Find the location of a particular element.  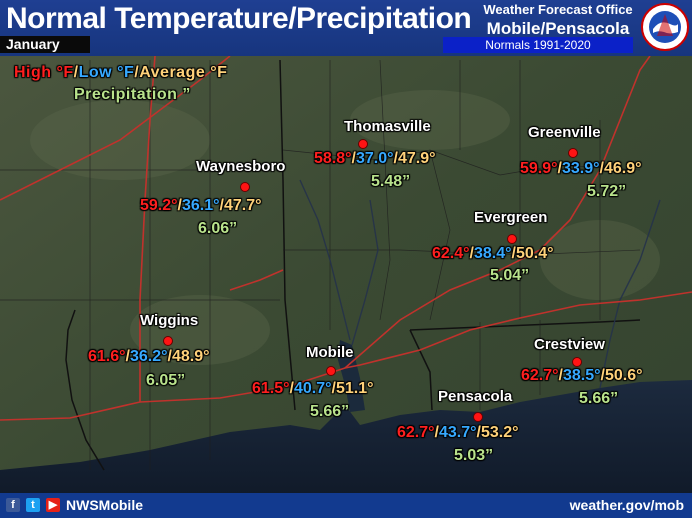

station-avg: 50.4° is located at coordinates (535, 253).